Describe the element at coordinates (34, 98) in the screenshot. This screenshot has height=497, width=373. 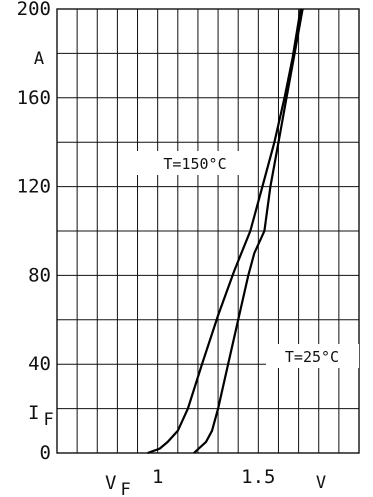
I see `y-tick-label: 160` at that location.